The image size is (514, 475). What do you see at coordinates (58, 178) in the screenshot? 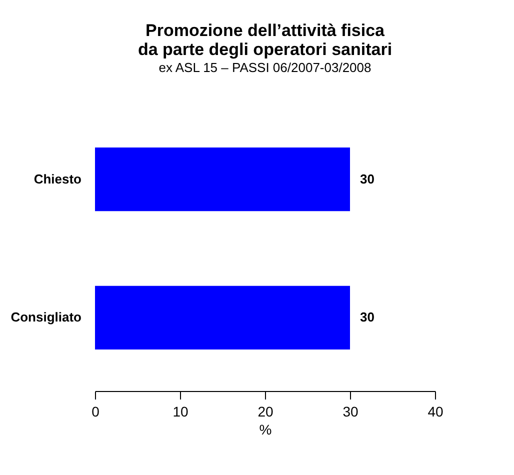
I see `y-tick-label: Chiesto` at bounding box center [58, 178].